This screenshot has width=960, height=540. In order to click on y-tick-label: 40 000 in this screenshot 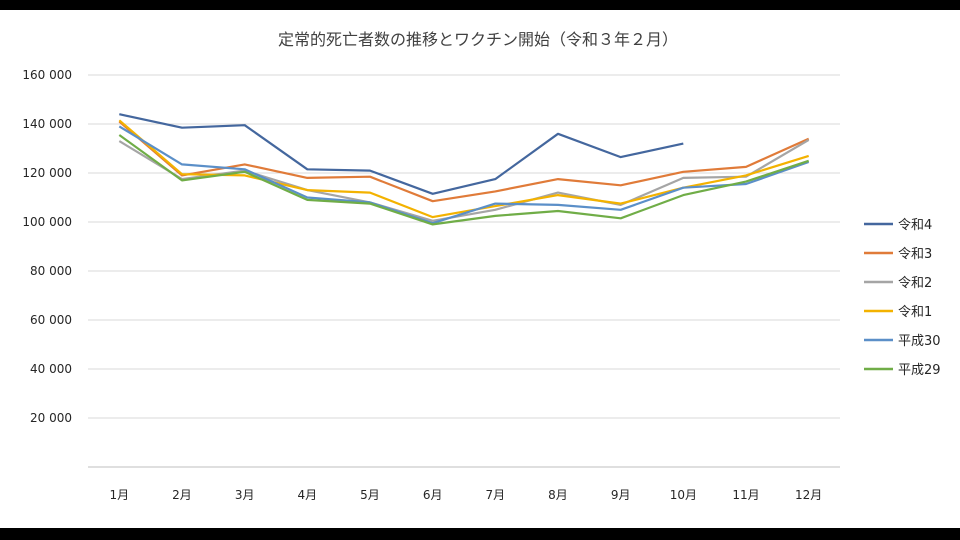, I will do `click(51, 369)`.